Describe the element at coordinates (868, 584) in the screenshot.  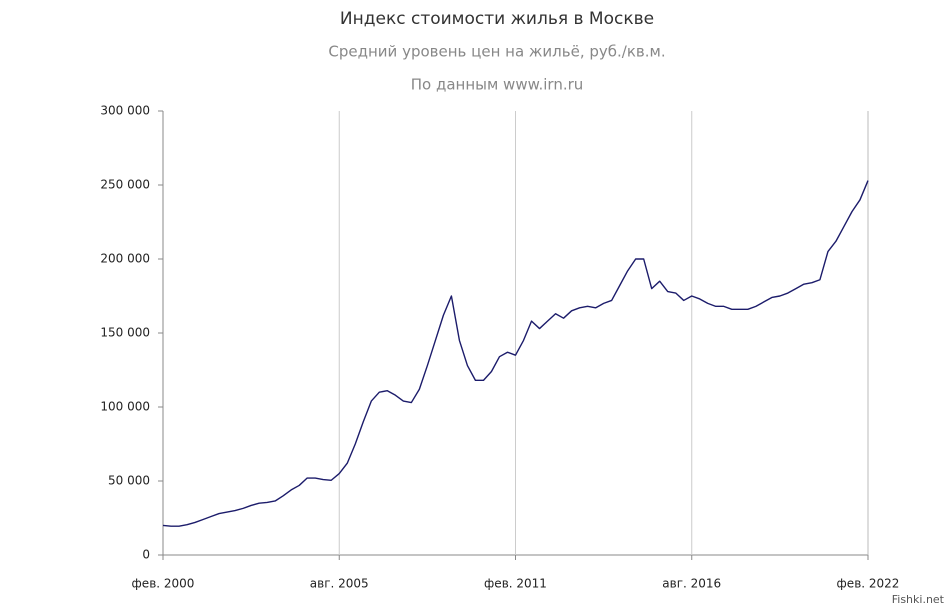
I see `x-tick-label: фев. 2022` at that location.